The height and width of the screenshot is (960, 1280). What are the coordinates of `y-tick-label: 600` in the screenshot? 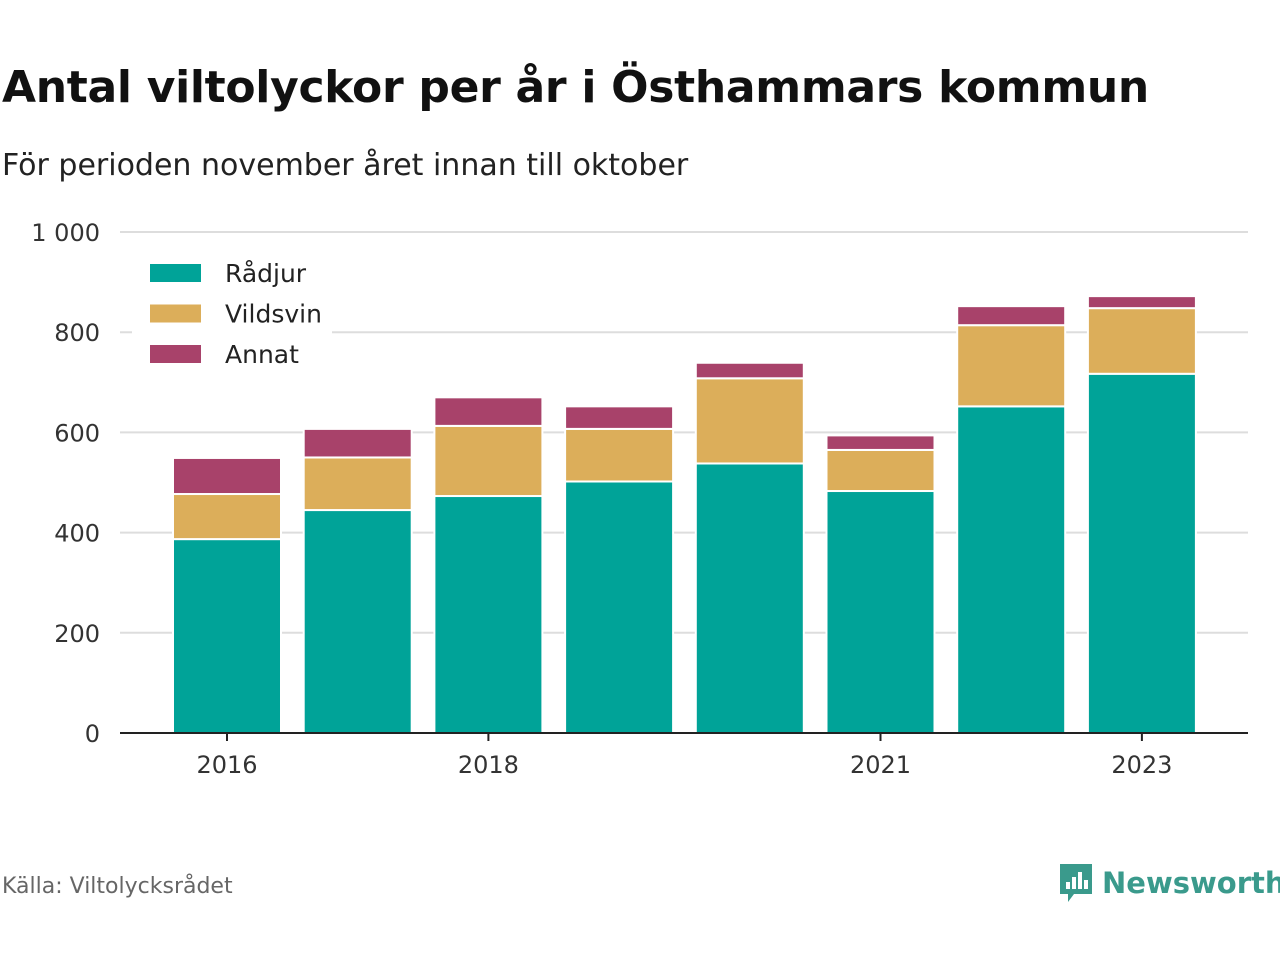 It's located at (77, 433).